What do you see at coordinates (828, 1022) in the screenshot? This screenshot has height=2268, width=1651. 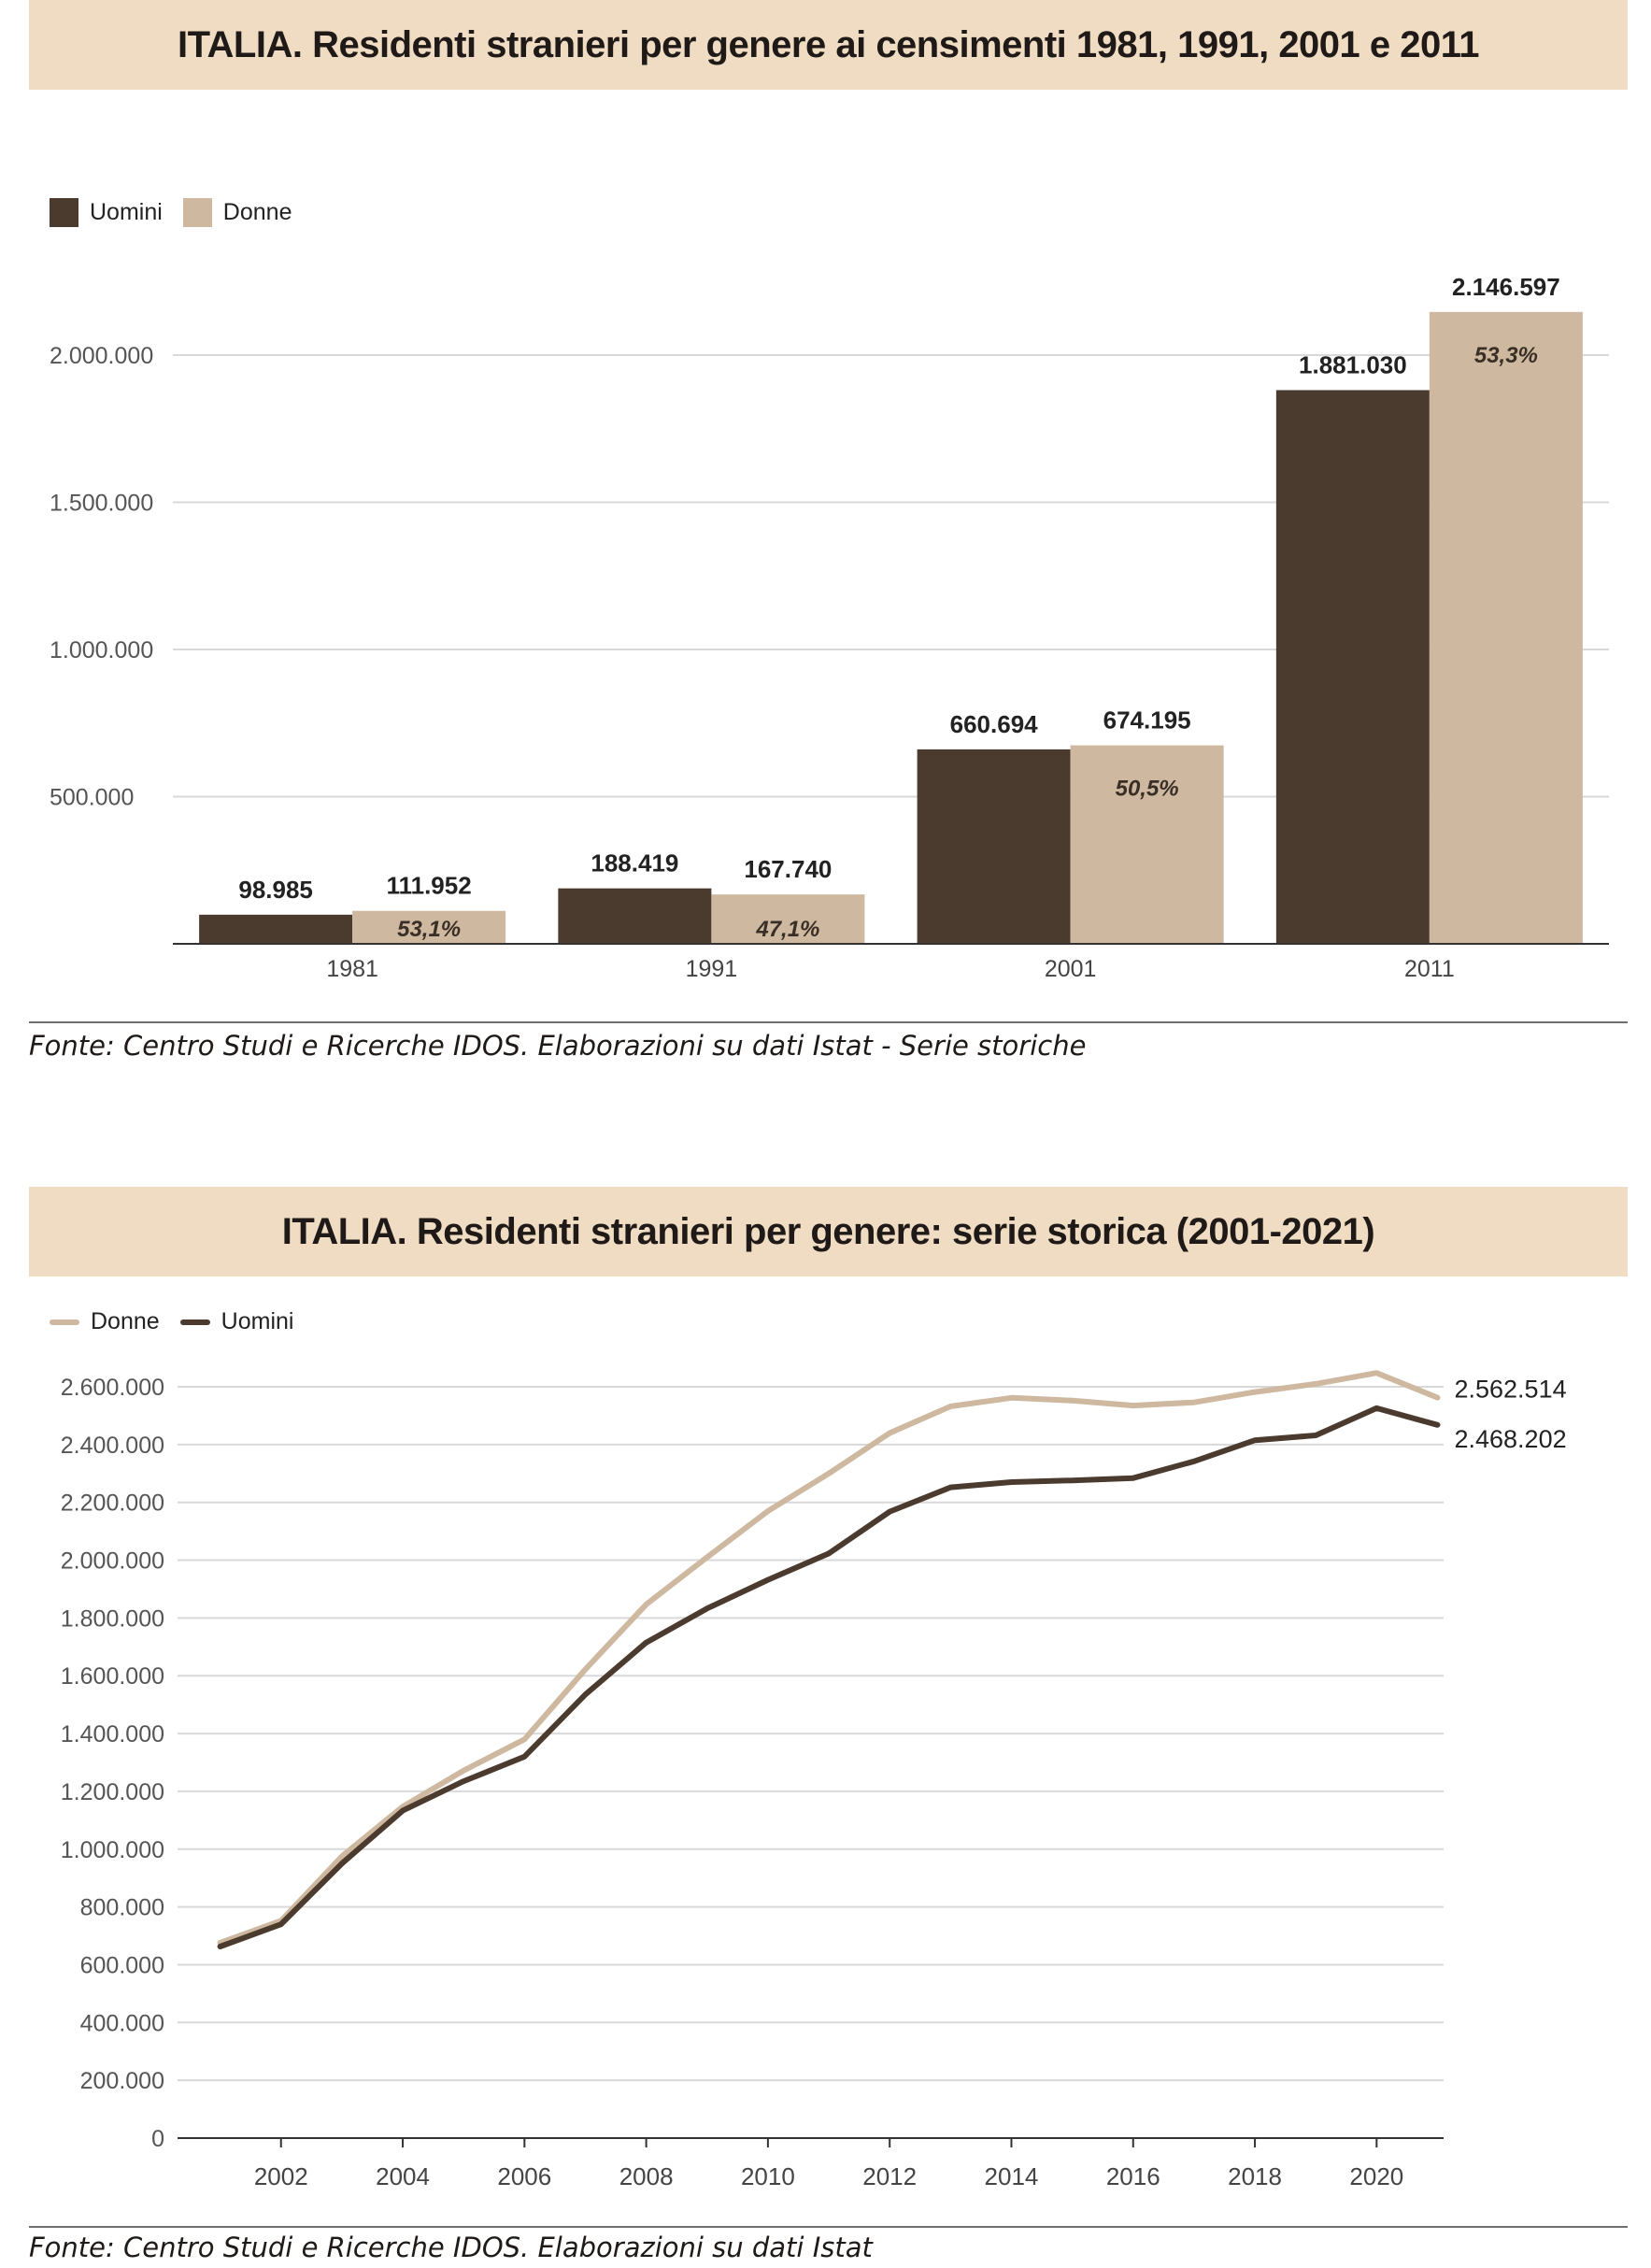 I see `chart1-source-rule` at bounding box center [828, 1022].